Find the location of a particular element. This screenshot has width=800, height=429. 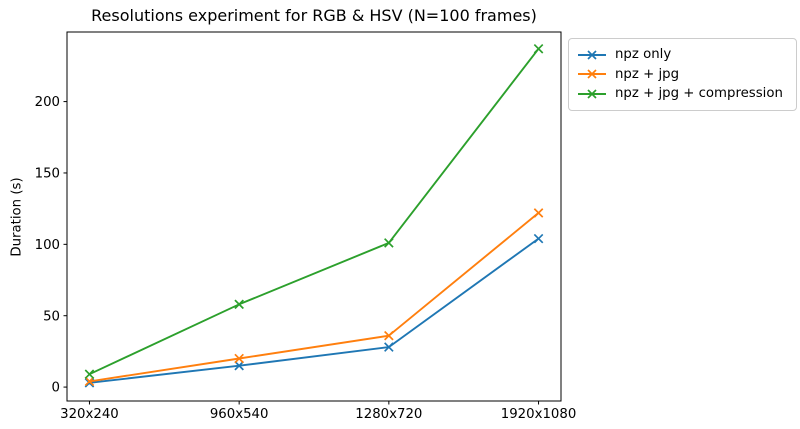

legend-item-npz-only: npz only is located at coordinates (682, 55).